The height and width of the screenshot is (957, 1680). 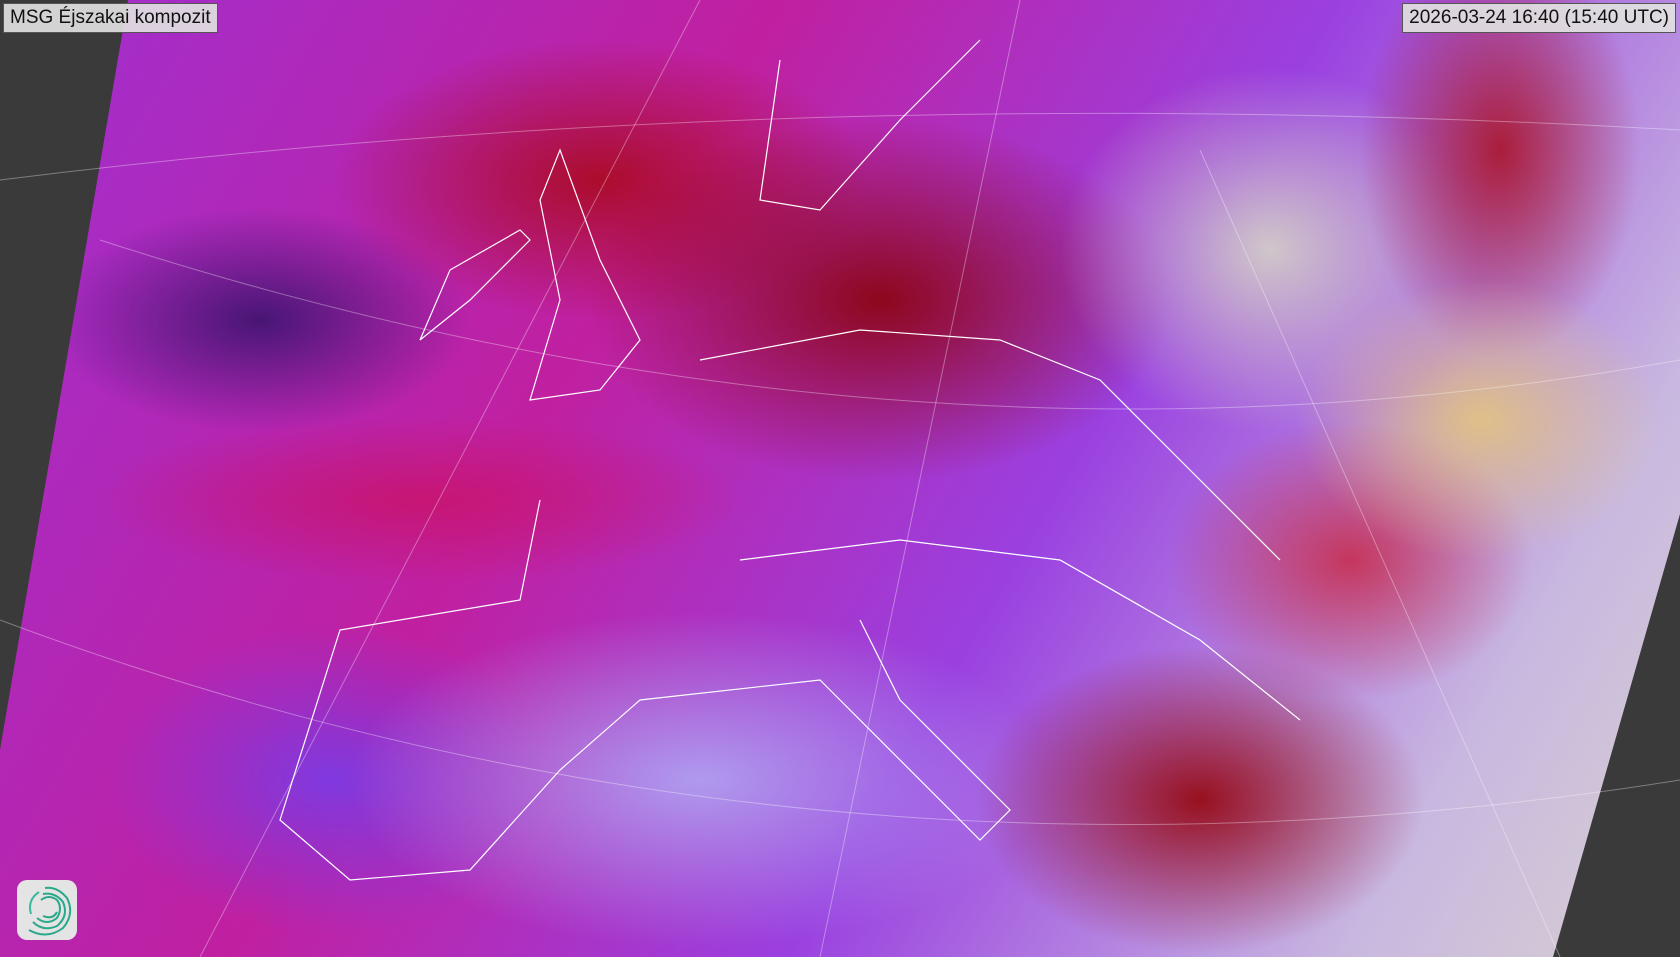 What do you see at coordinates (47, 910) in the screenshot?
I see `swirl-logo-icon` at bounding box center [47, 910].